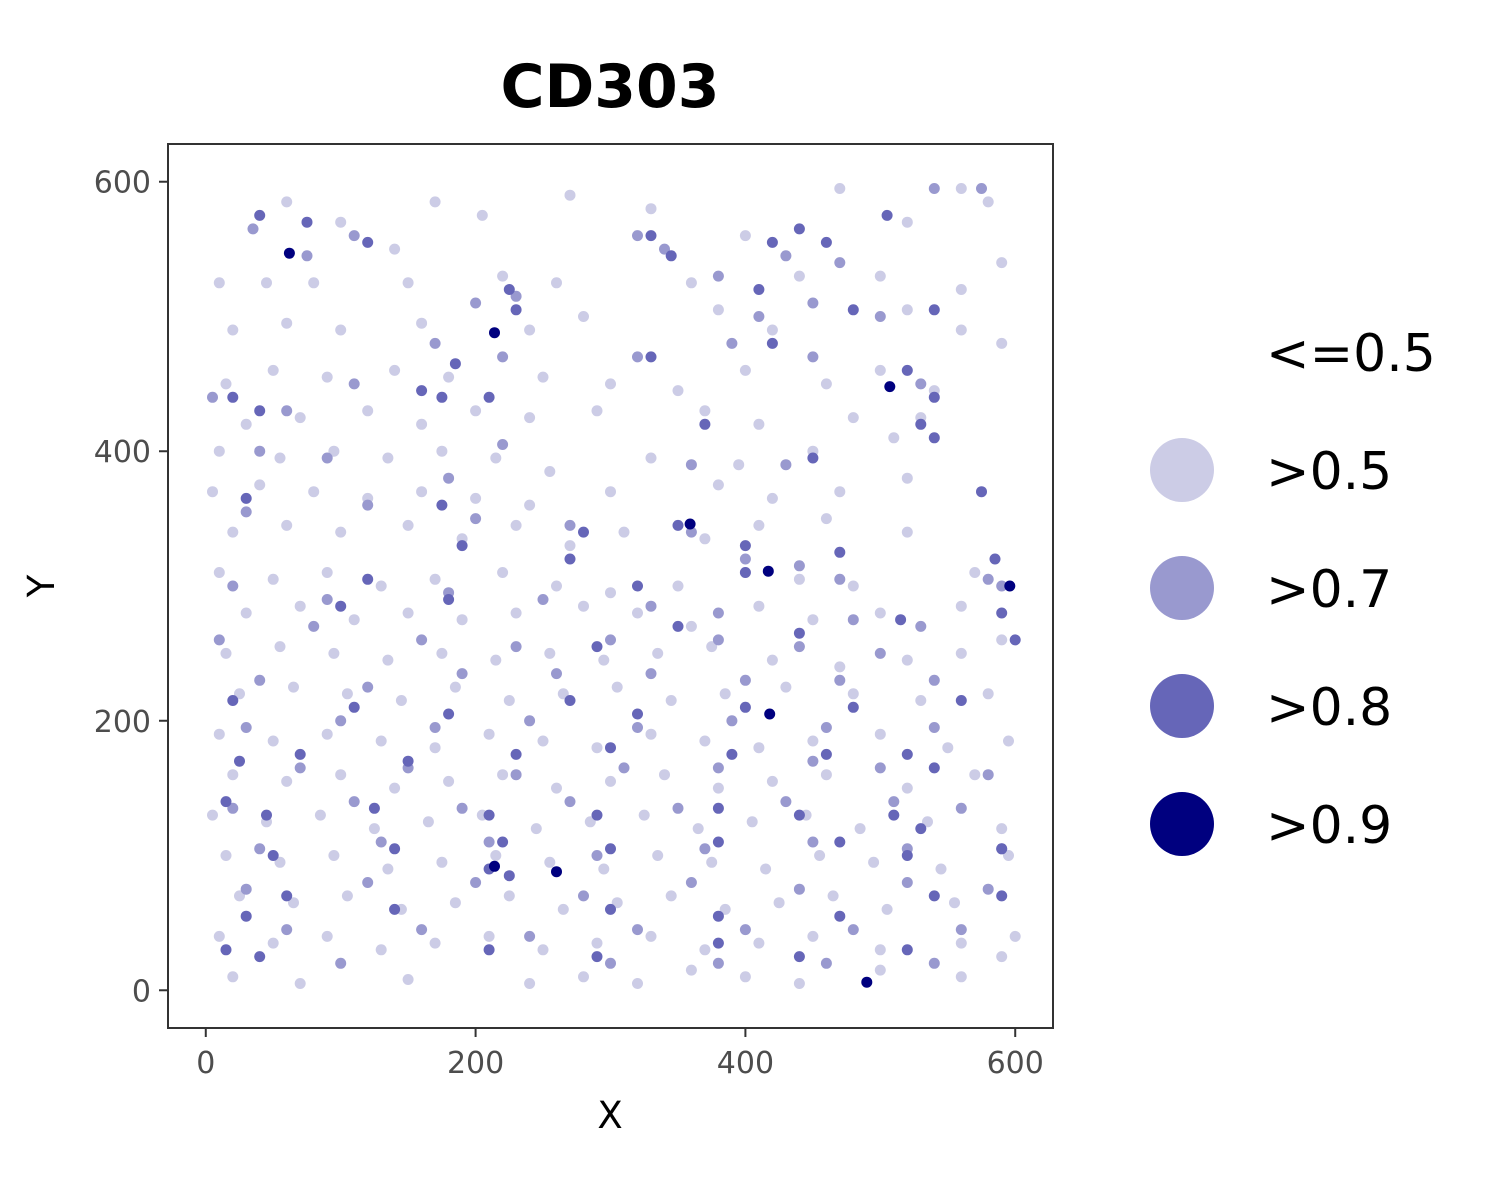 Image resolution: width=1500 pixels, height=1200 pixels. What do you see at coordinates (1351, 354) in the screenshot?
I see `legend-label-0: <=0.5` at bounding box center [1351, 354].